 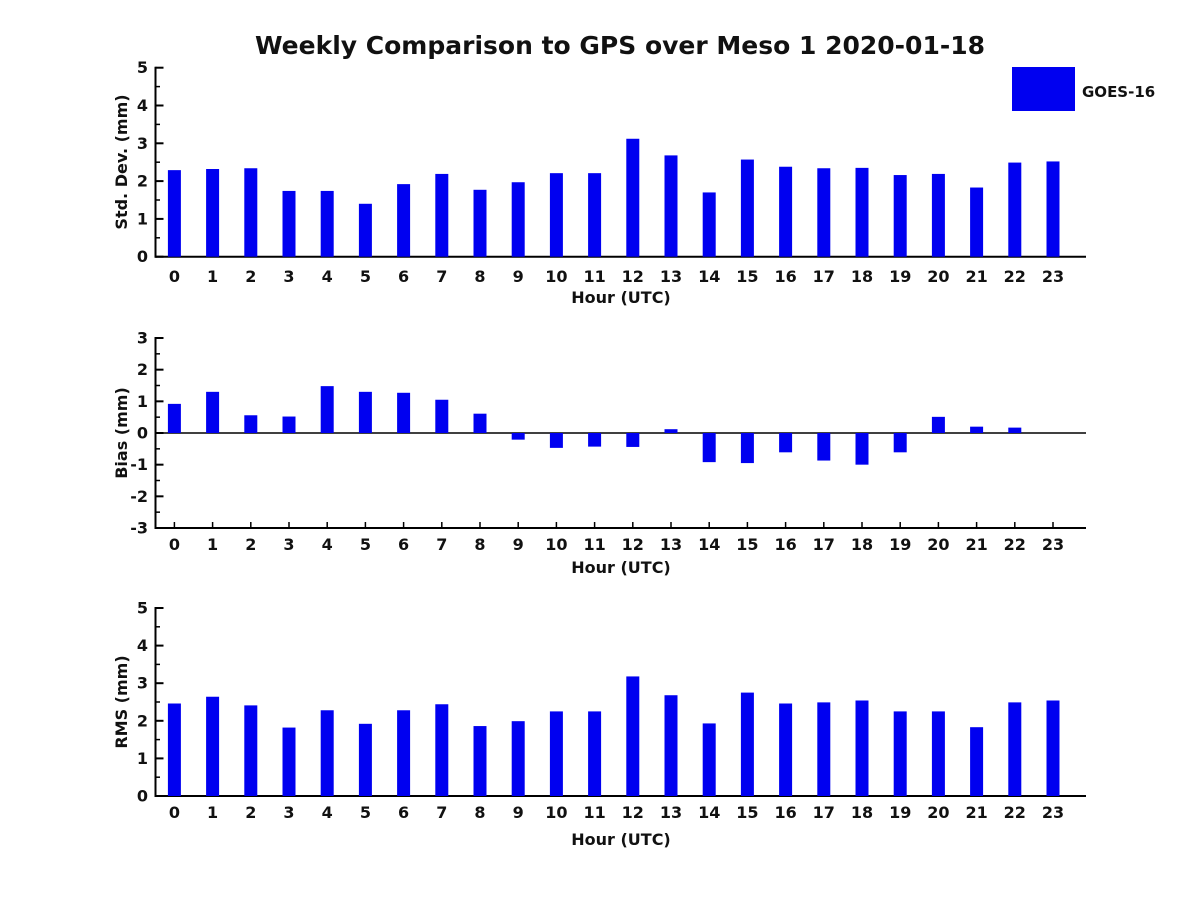 I want to click on x-tick-label-stddev-h16: 16, so click(x=785, y=276).